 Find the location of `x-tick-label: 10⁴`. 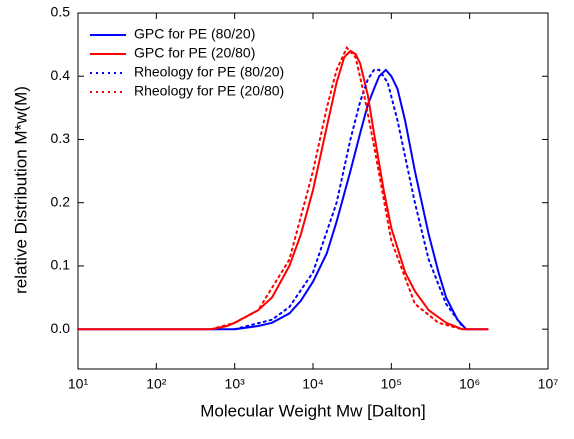

x-tick-label: 10⁴ is located at coordinates (313, 384).